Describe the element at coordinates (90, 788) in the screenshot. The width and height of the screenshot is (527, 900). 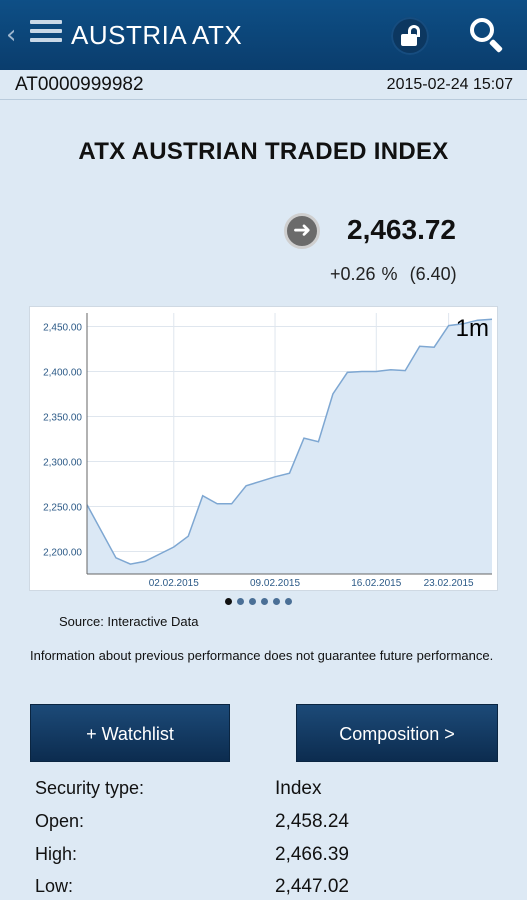
I see `fact-label: Security type:` at that location.